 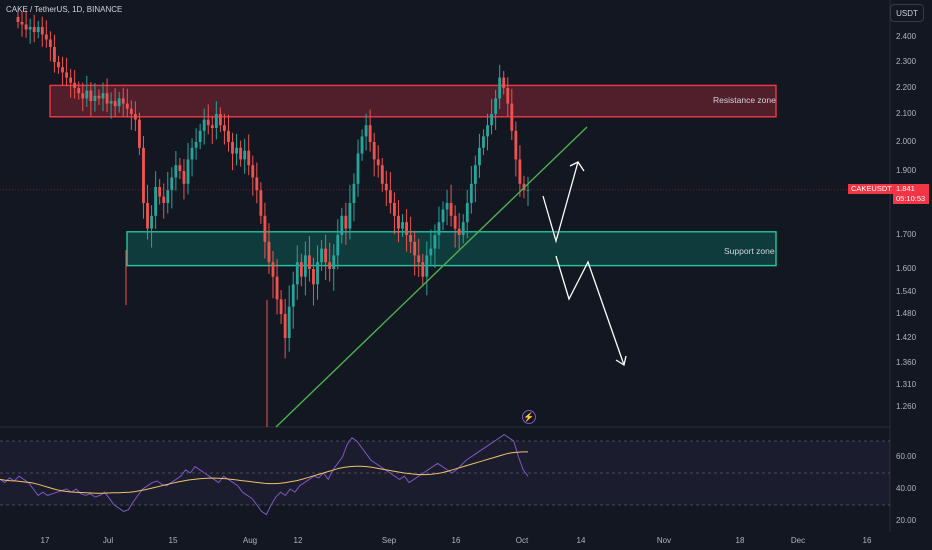 What do you see at coordinates (621, 361) in the screenshot?
I see `arrow-head-down` at bounding box center [621, 361].